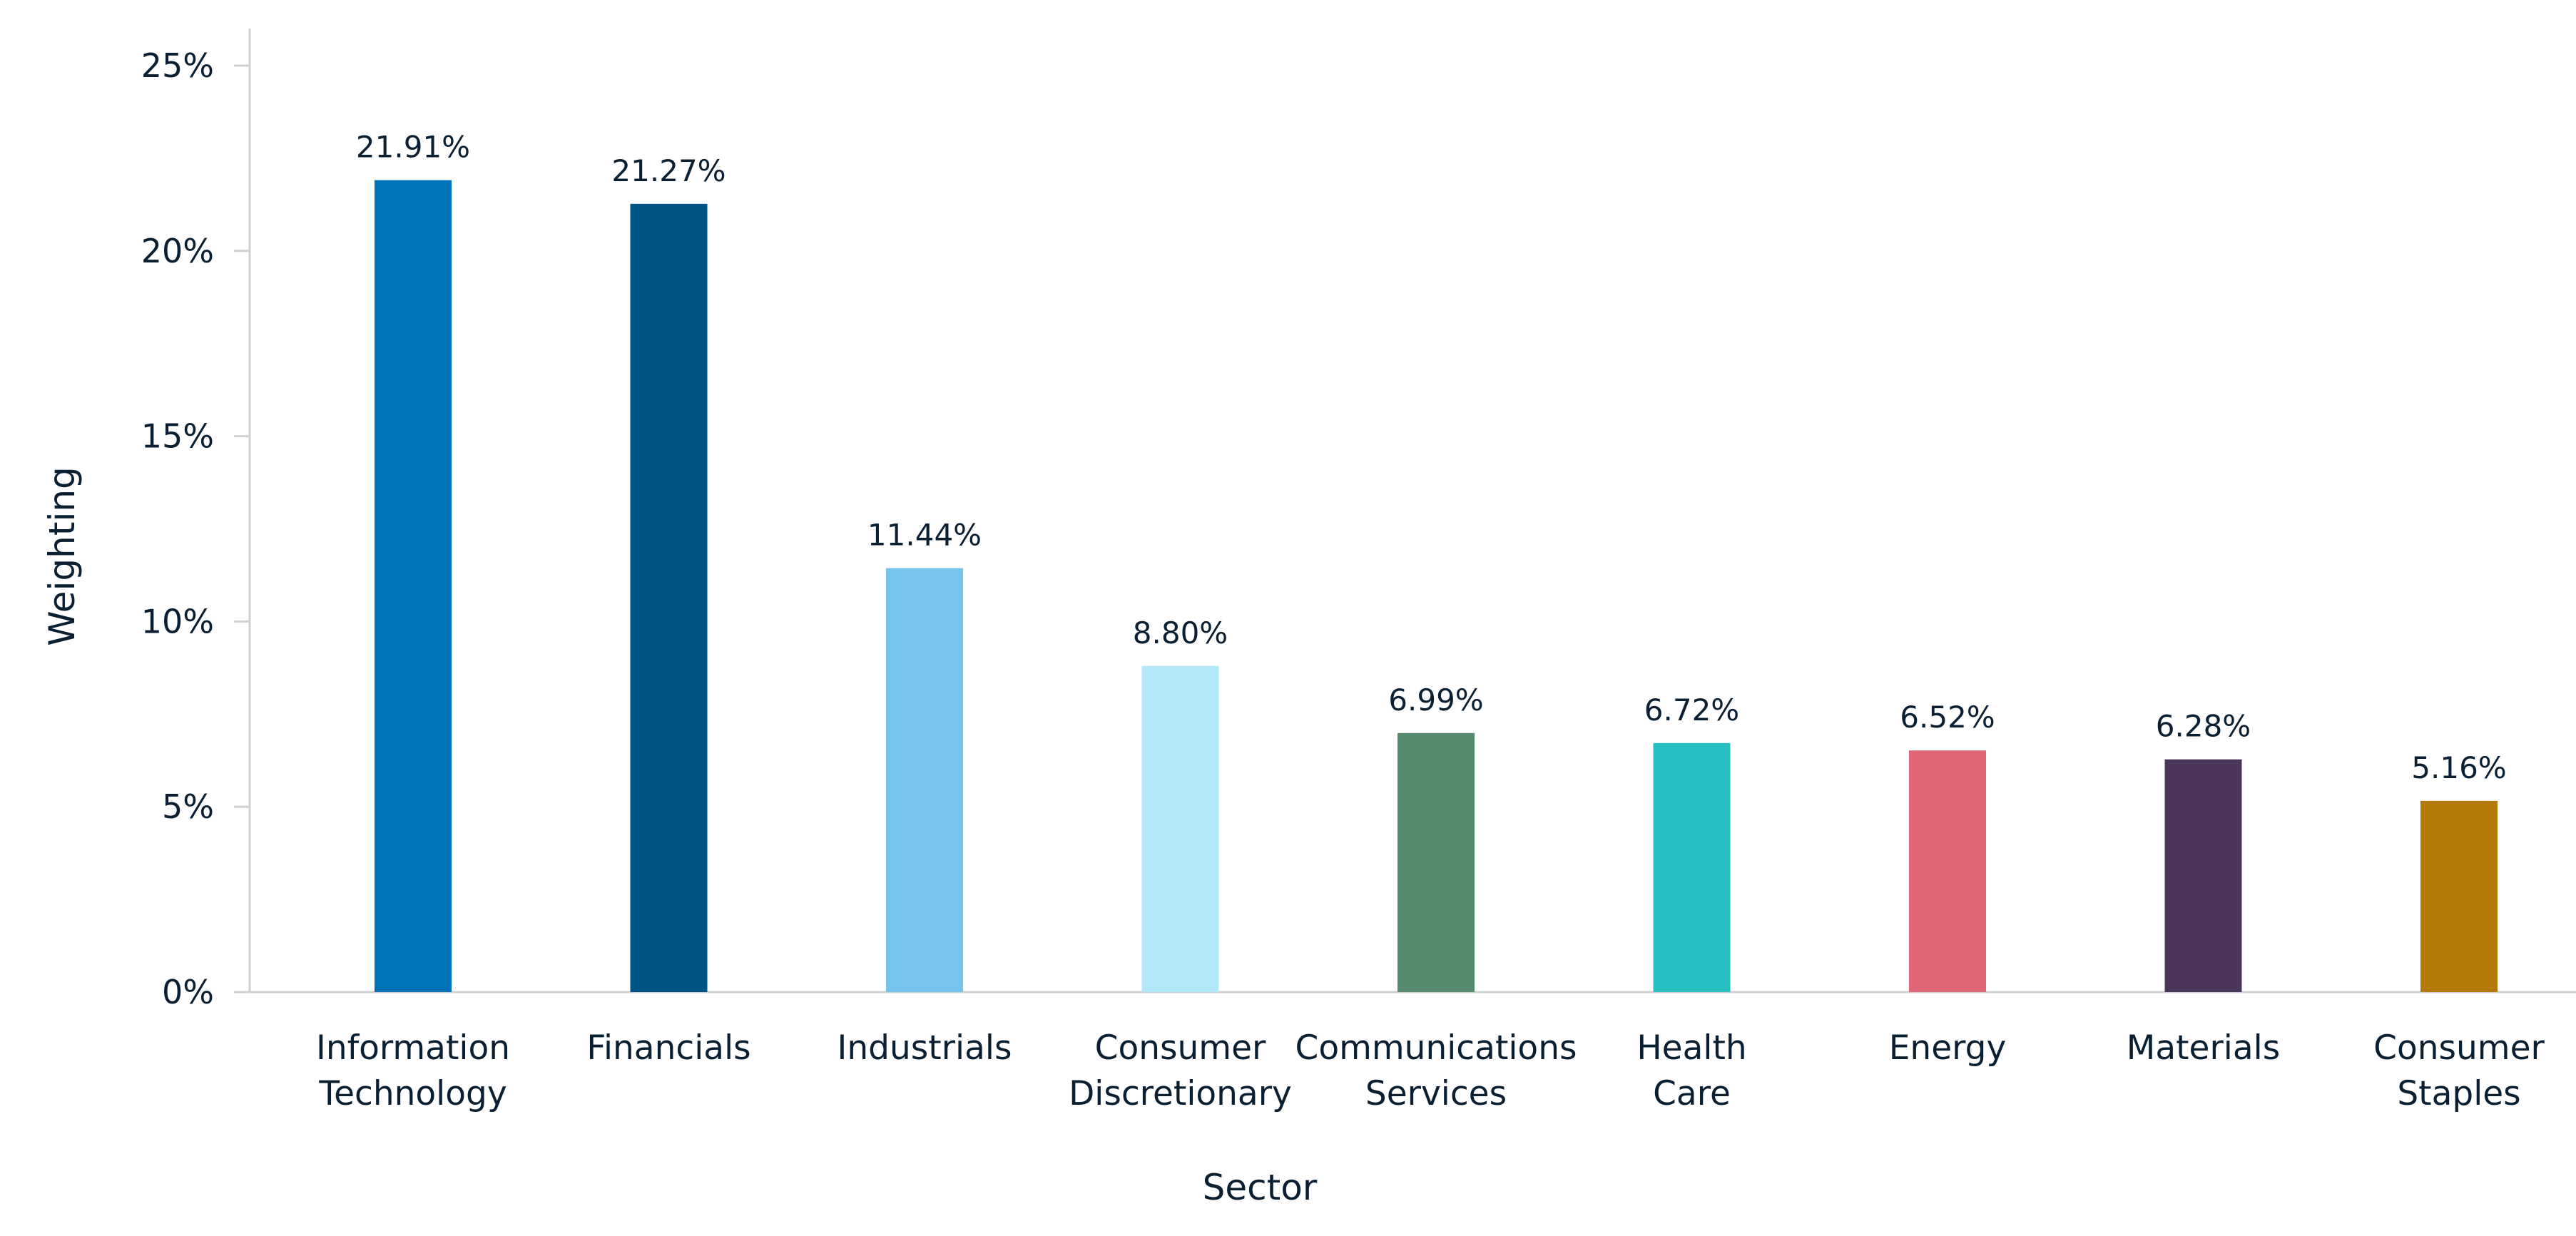 The width and height of the screenshot is (2576, 1236). What do you see at coordinates (177, 65) in the screenshot?
I see `y-tick-label: 25%` at bounding box center [177, 65].